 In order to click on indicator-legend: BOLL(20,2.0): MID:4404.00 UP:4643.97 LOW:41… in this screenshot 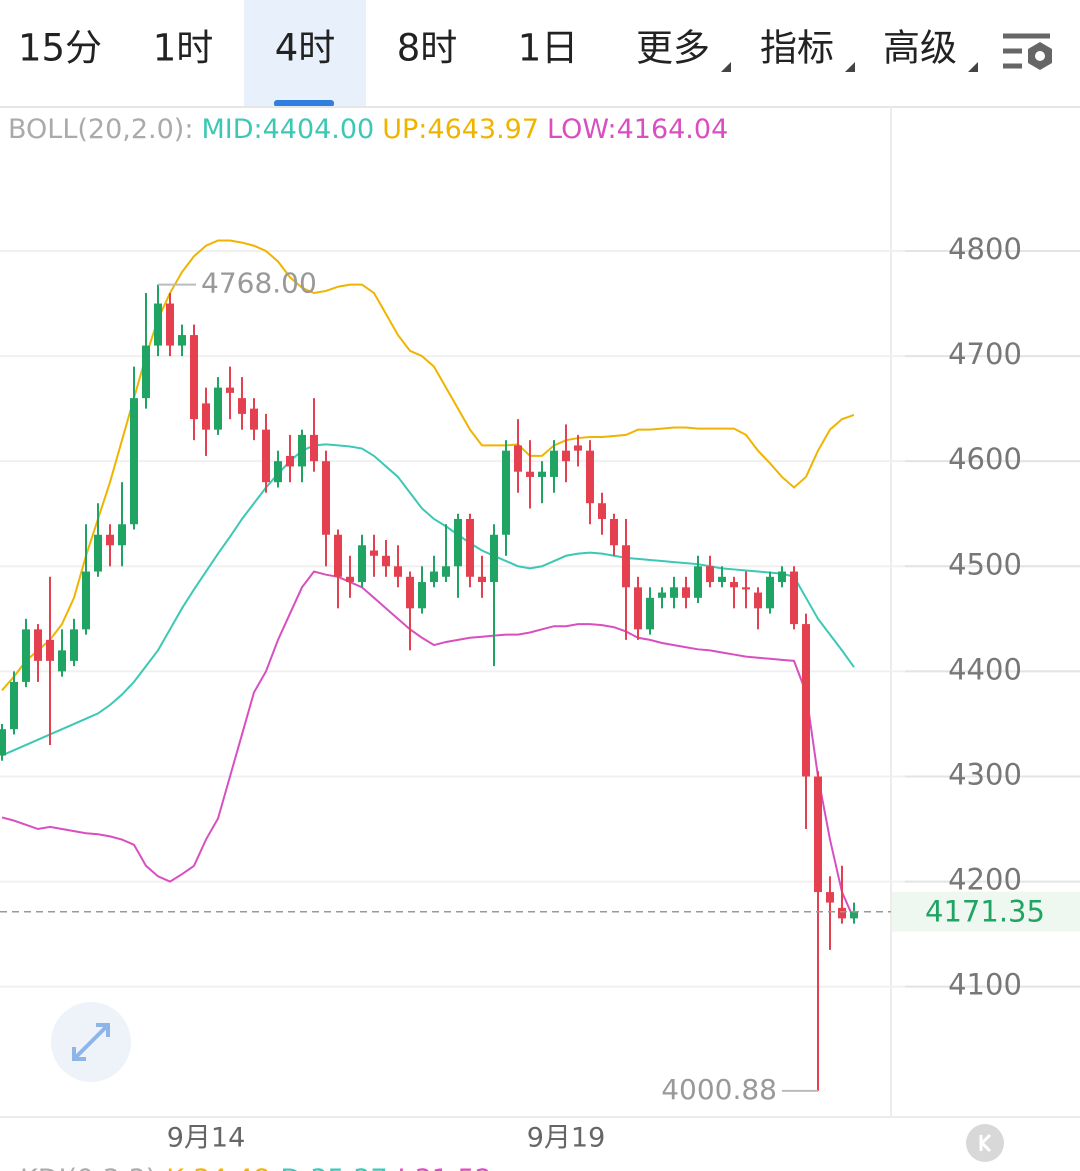, I will do `click(368, 129)`.